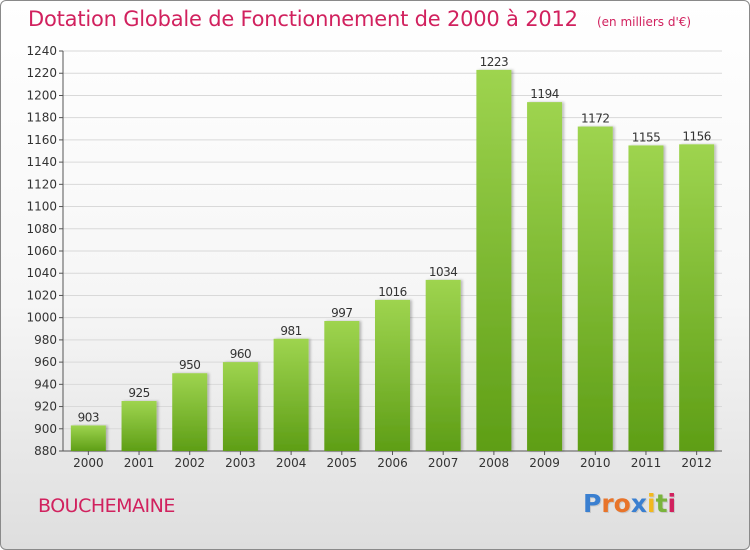 The width and height of the screenshot is (750, 550). Describe the element at coordinates (392, 463) in the screenshot. I see `x-tick-label: 2006` at that location.